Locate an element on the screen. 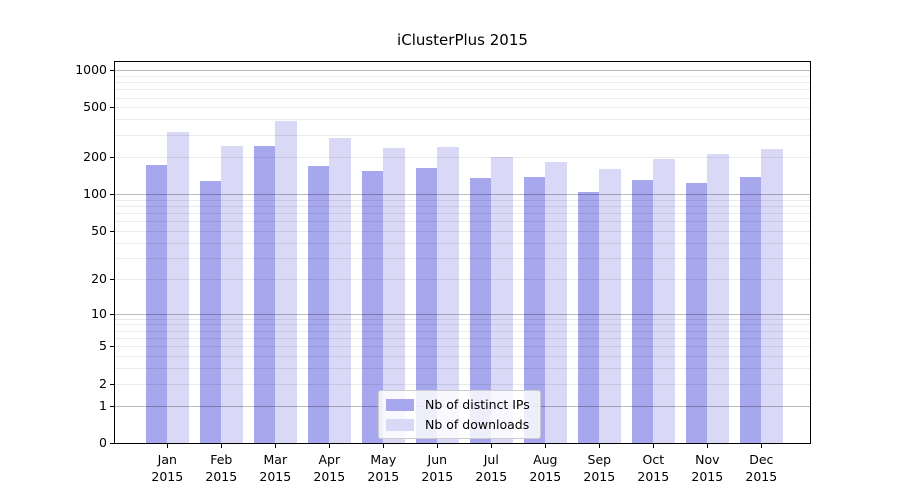 This screenshot has height=500, width=900. x-tick-label-apr: Apr 2015 is located at coordinates (329, 468).